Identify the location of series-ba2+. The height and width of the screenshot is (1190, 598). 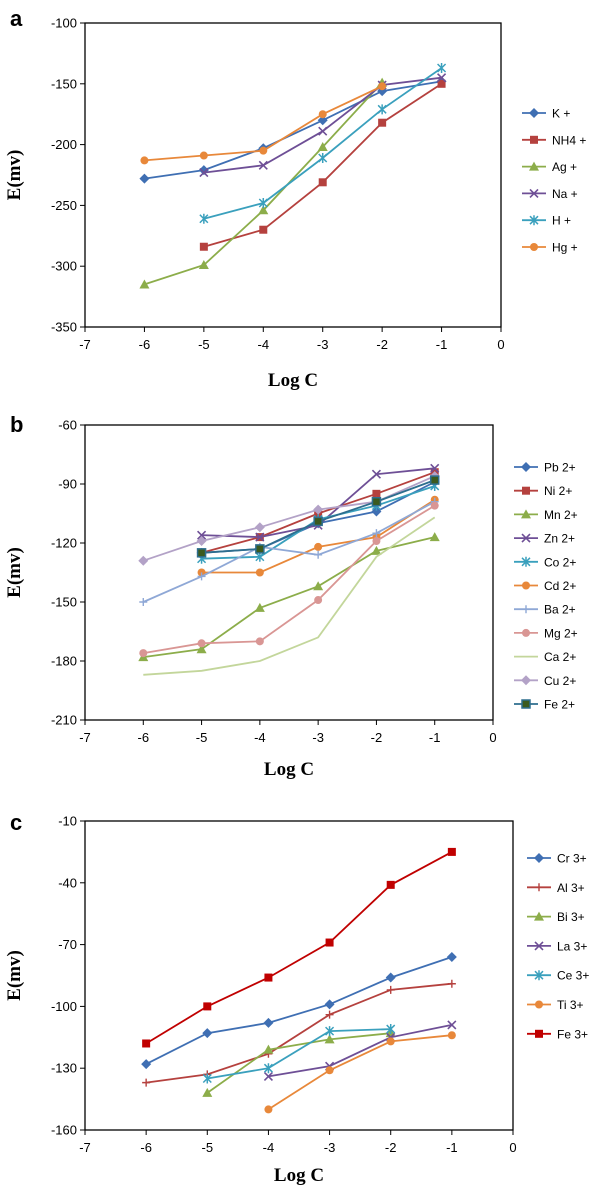
(289, 551).